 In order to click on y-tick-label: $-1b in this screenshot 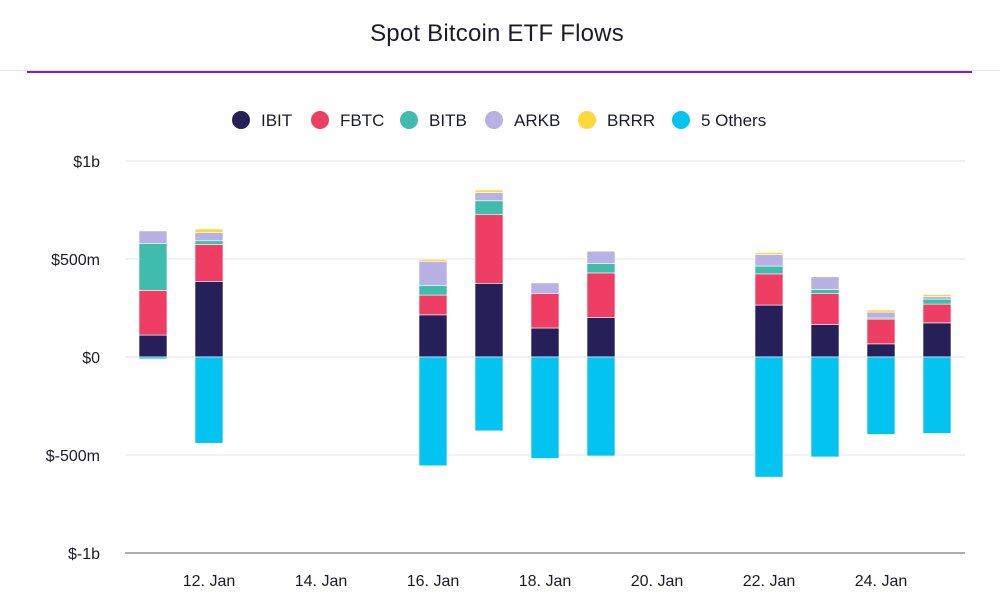, I will do `click(84, 554)`.